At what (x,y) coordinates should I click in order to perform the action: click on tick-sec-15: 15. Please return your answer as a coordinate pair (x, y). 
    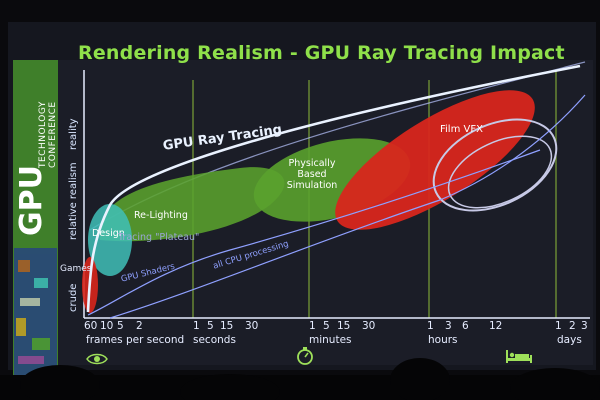
    Looking at the image, I should click on (227, 326).